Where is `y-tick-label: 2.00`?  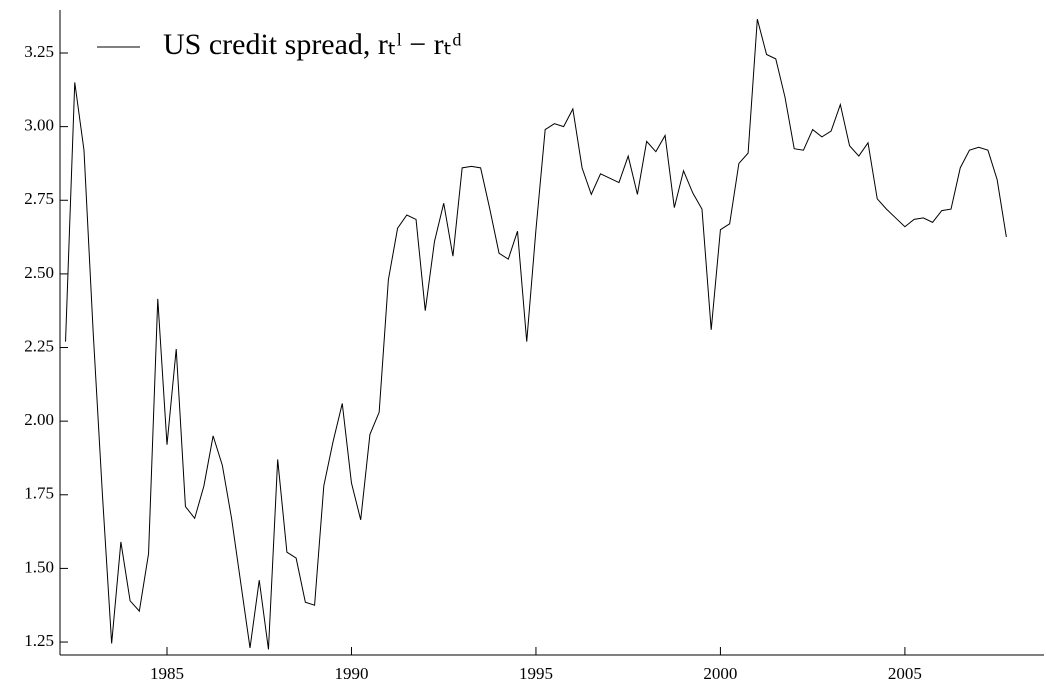 y-tick-label: 2.00 is located at coordinates (39, 419).